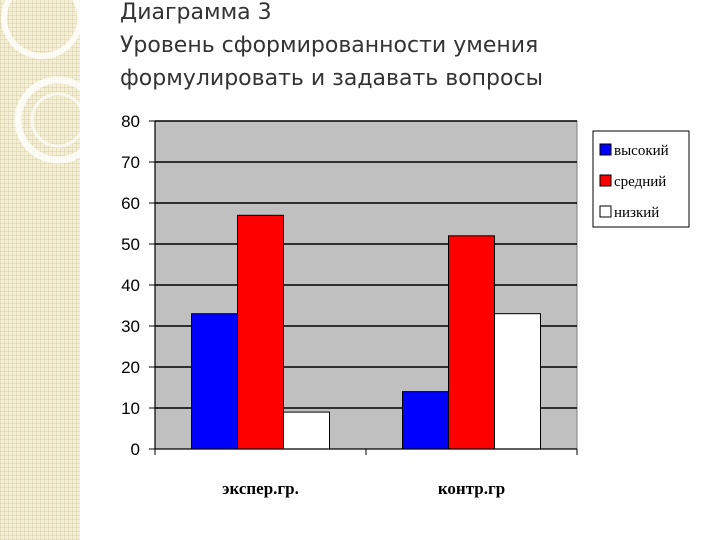 The image size is (720, 540). Describe the element at coordinates (196, 12) in the screenshot. I see `title-line-1: Диаграмма 3` at that location.